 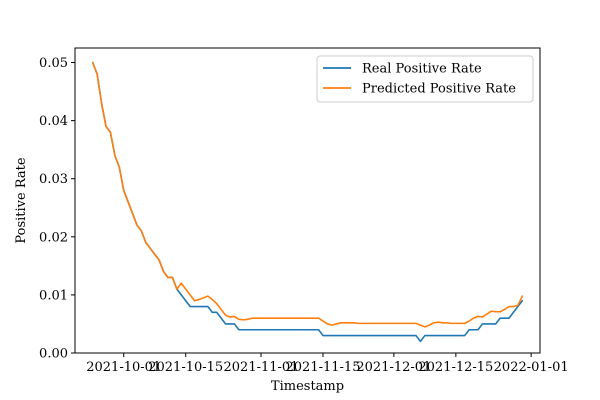 What do you see at coordinates (53, 63) in the screenshot?
I see `y-tick-label: 0.05` at bounding box center [53, 63].